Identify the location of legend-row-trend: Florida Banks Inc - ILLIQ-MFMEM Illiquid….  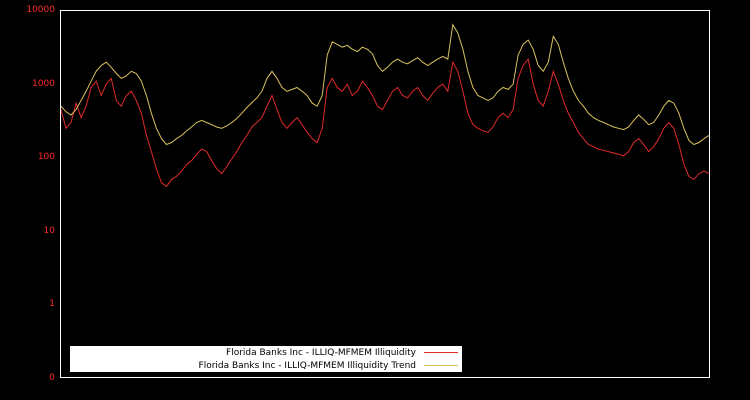
(266, 365).